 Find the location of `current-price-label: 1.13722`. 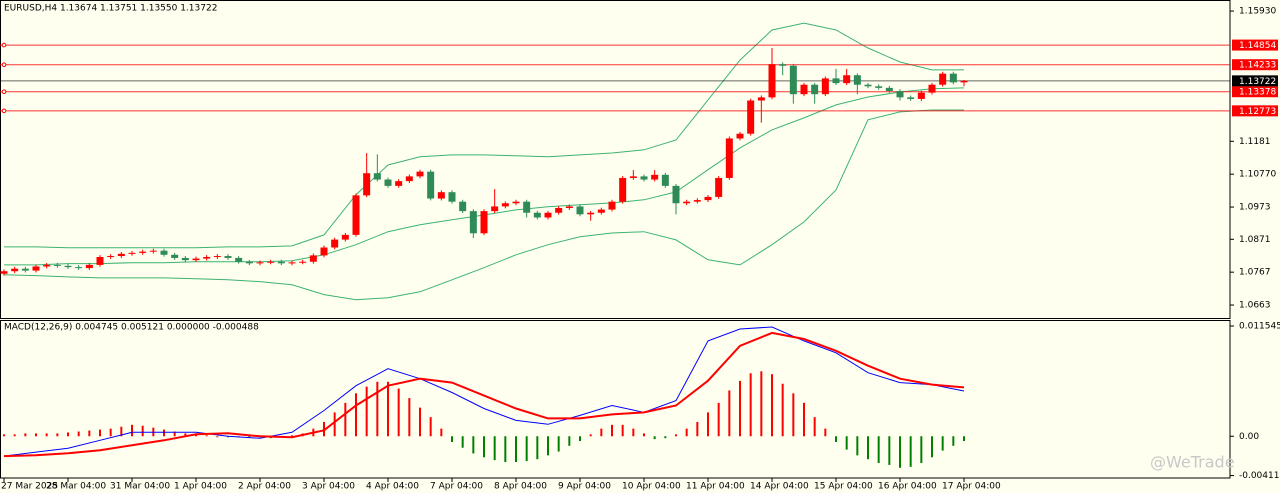

current-price-label: 1.13722 is located at coordinates (1257, 82).